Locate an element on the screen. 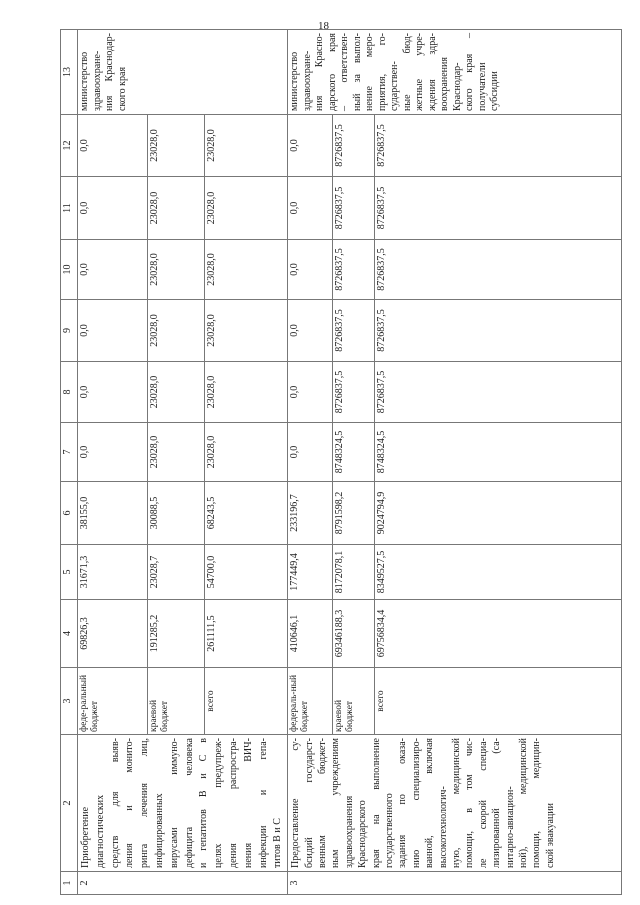 This screenshot has height=905, width=640. description-line: ванной, включая is located at coordinates (430, 803).